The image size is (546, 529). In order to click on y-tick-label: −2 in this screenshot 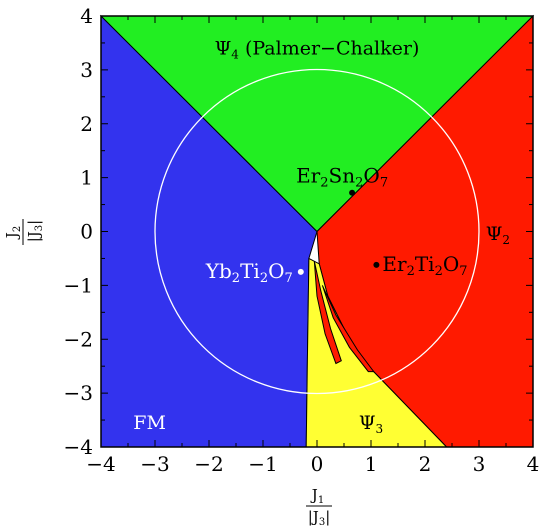, I will do `click(78, 339)`.